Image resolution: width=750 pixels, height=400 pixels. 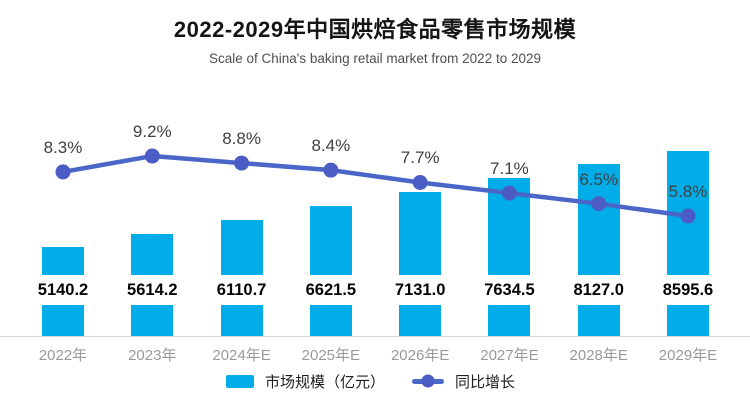 I want to click on bar-2027年E, so click(x=509, y=257).